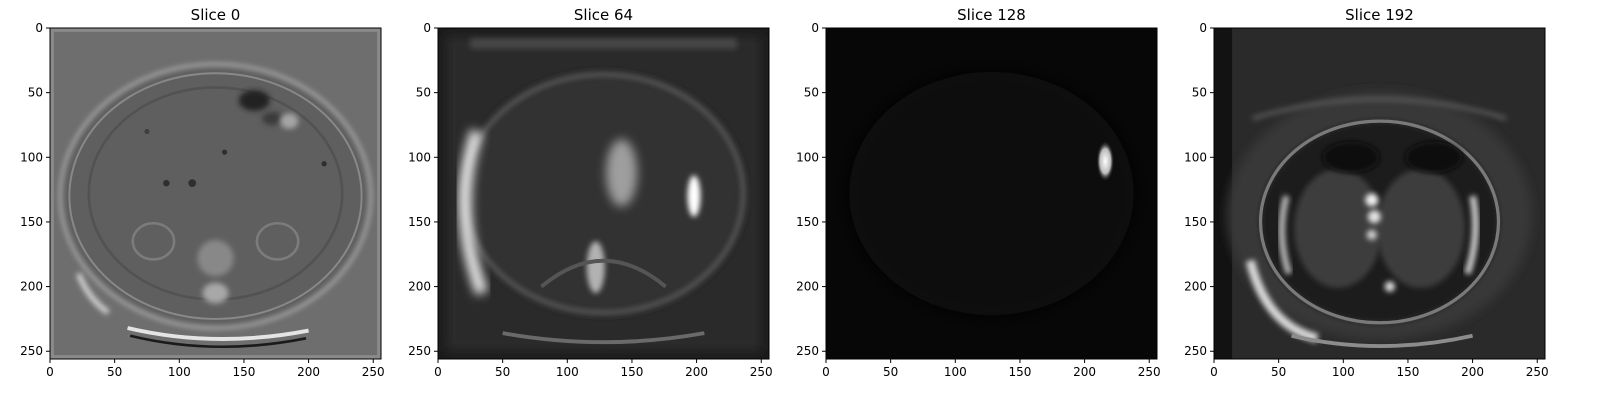 The width and height of the screenshot is (1600, 404). Describe the element at coordinates (603, 15) in the screenshot. I see `panel-title: Slice 64` at that location.